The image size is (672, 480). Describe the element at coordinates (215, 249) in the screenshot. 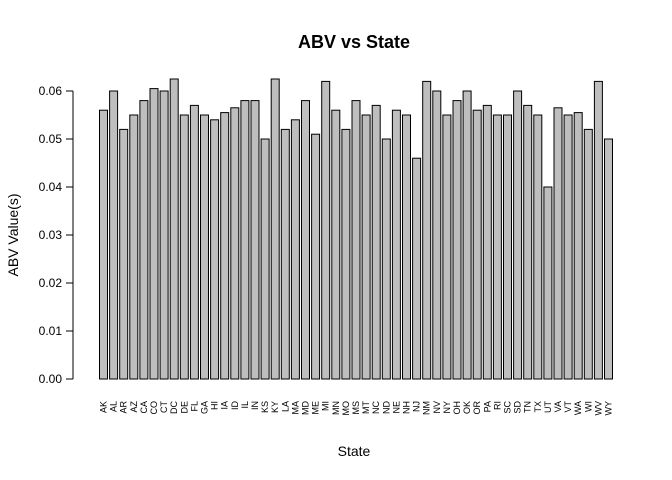

I see `bar-hi` at that location.